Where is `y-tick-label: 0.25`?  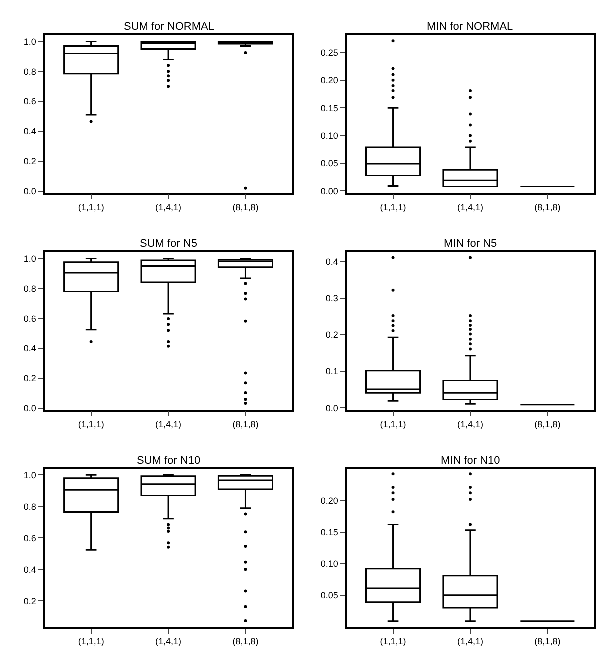 y-tick-label: 0.25 is located at coordinates (329, 53).